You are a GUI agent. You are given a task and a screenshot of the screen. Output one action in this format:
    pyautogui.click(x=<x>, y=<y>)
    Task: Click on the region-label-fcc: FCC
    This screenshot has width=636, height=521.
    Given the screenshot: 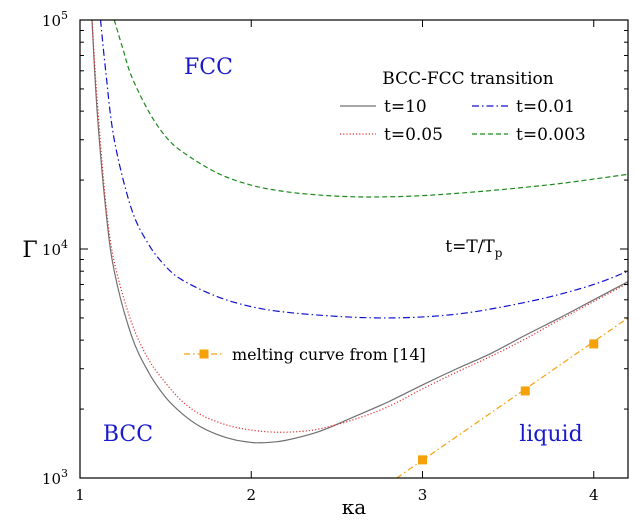 What is the action you would take?
    pyautogui.click(x=208, y=67)
    